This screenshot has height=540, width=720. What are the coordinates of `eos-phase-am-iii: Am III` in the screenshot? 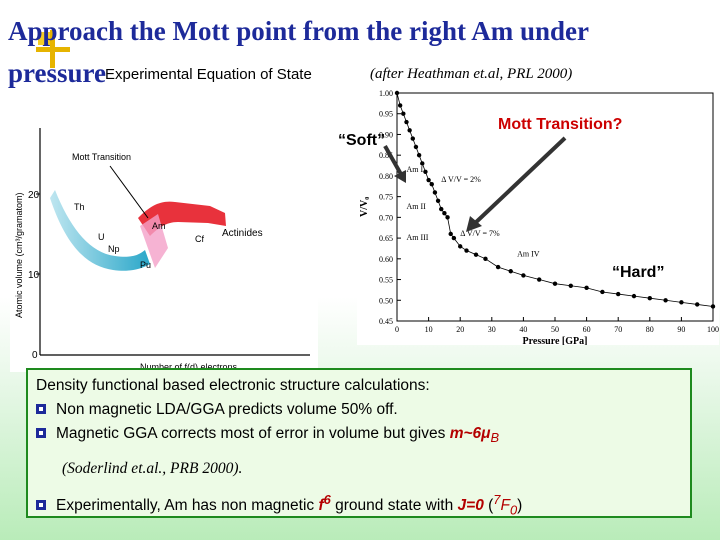 It's located at (417, 237).